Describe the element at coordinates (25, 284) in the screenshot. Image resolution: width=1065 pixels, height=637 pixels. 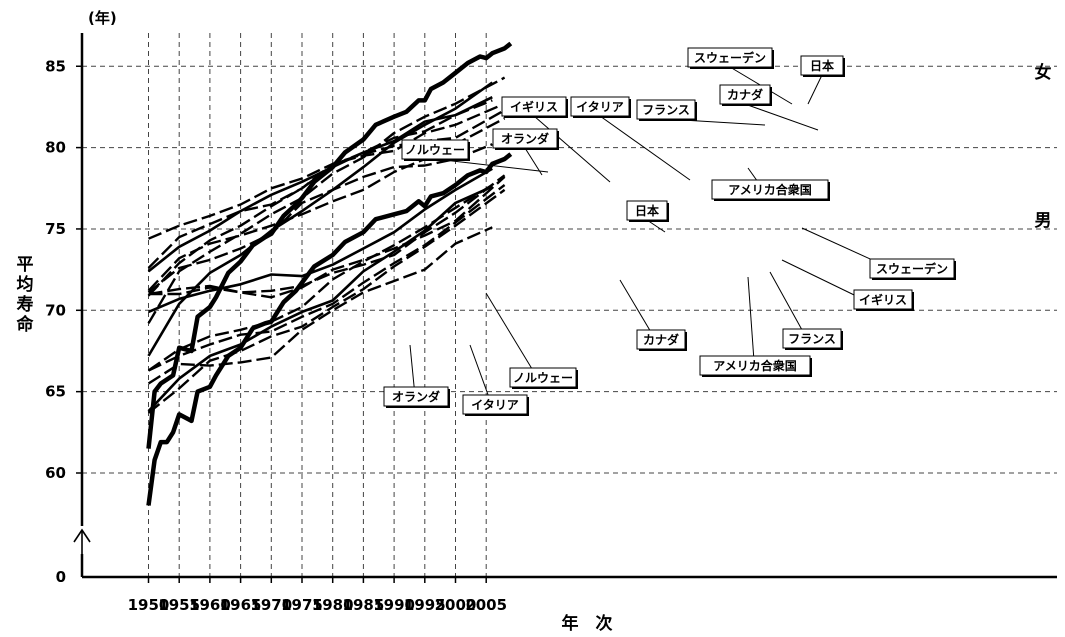
I see `y-axis-title-char: 均` at that location.